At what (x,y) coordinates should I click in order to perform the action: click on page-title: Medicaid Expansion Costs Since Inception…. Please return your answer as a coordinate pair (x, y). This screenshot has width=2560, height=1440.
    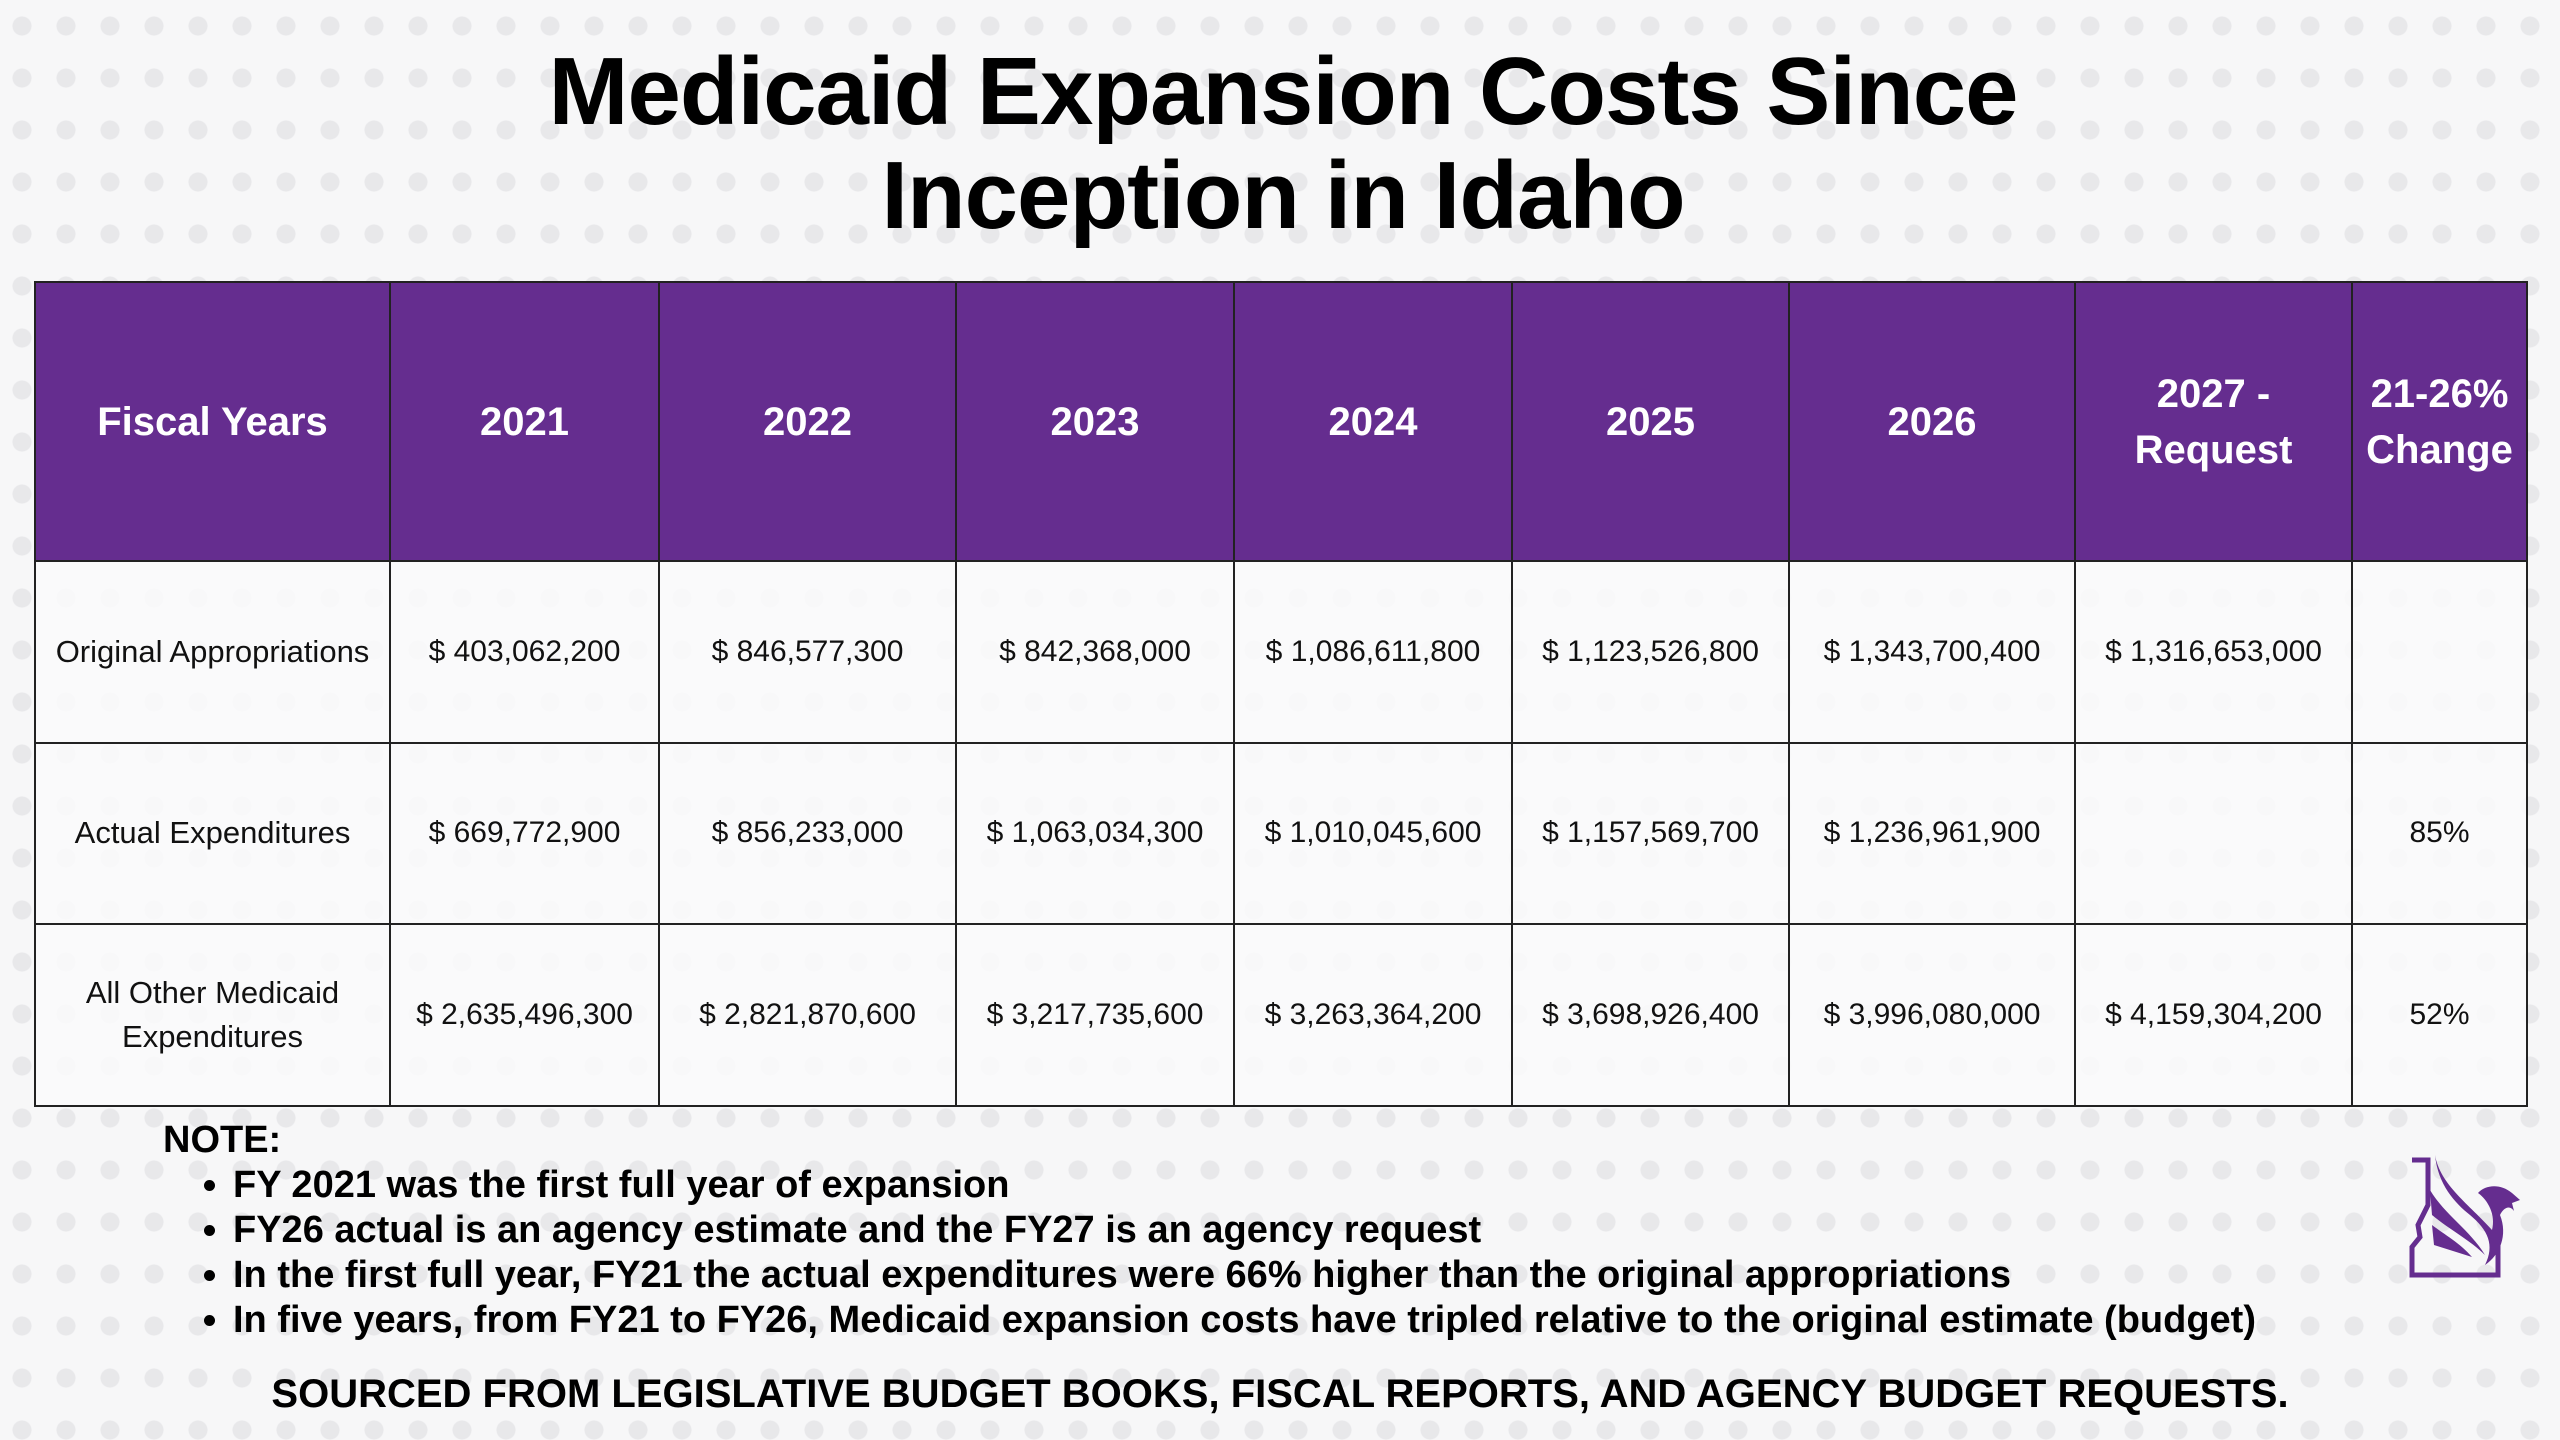
    Looking at the image, I should click on (1280, 144).